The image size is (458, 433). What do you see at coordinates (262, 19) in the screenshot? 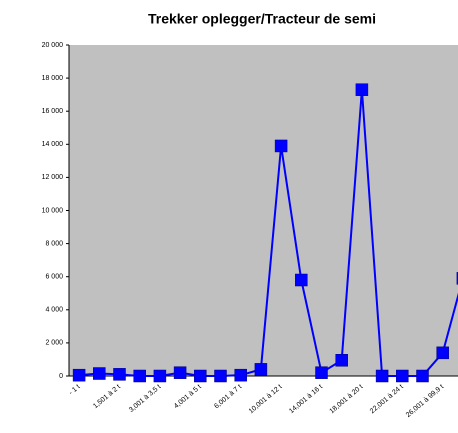
I see `chart-title: Trekker oplegger/Tracteur de semi` at bounding box center [262, 19].